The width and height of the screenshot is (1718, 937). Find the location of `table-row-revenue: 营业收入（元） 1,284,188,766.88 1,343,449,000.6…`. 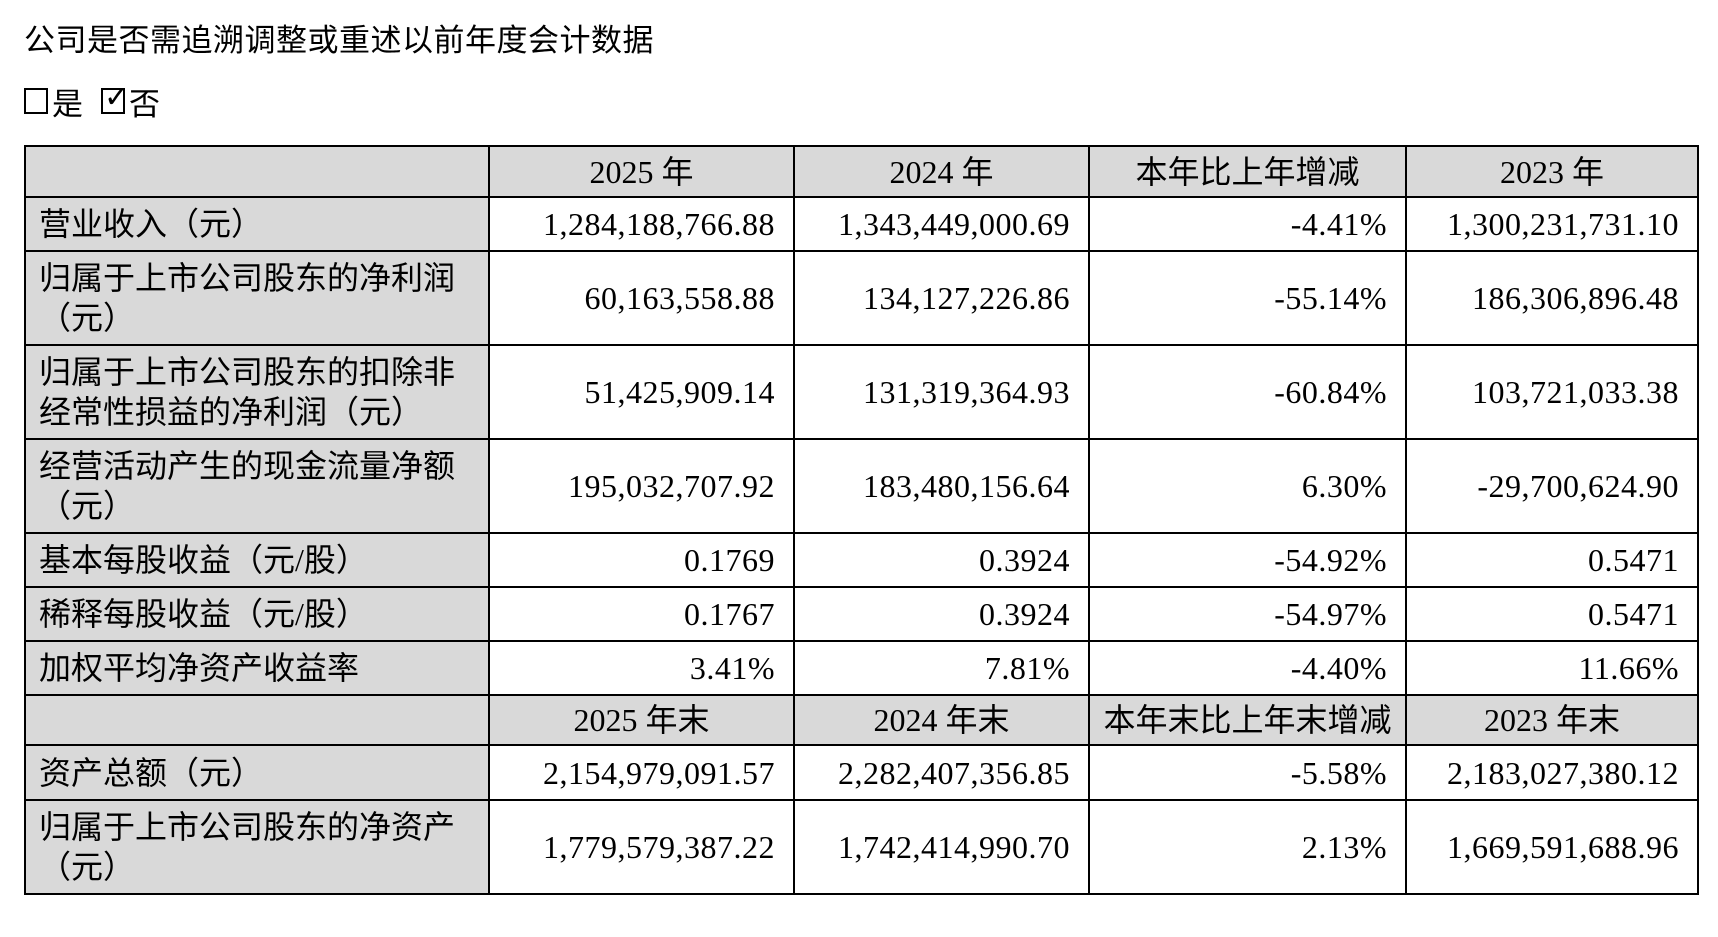

table-row-revenue: 营业收入（元） 1,284,188,766.88 1,343,449,000.6… is located at coordinates (861, 224).